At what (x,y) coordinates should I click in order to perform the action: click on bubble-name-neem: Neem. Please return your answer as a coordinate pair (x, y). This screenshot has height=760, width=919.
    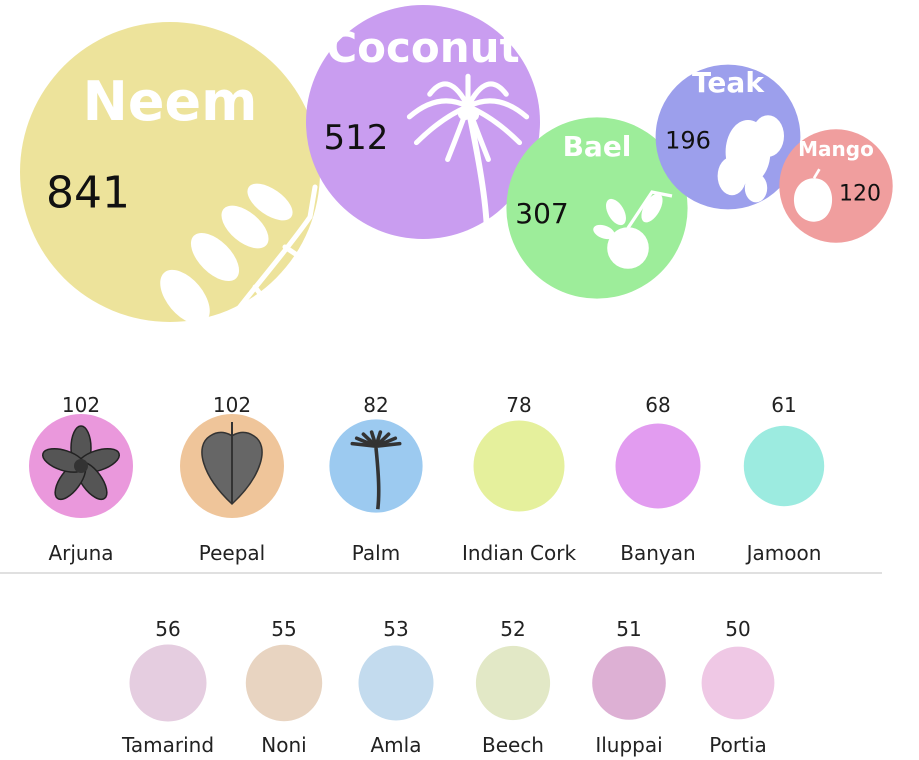
    Looking at the image, I should click on (170, 101).